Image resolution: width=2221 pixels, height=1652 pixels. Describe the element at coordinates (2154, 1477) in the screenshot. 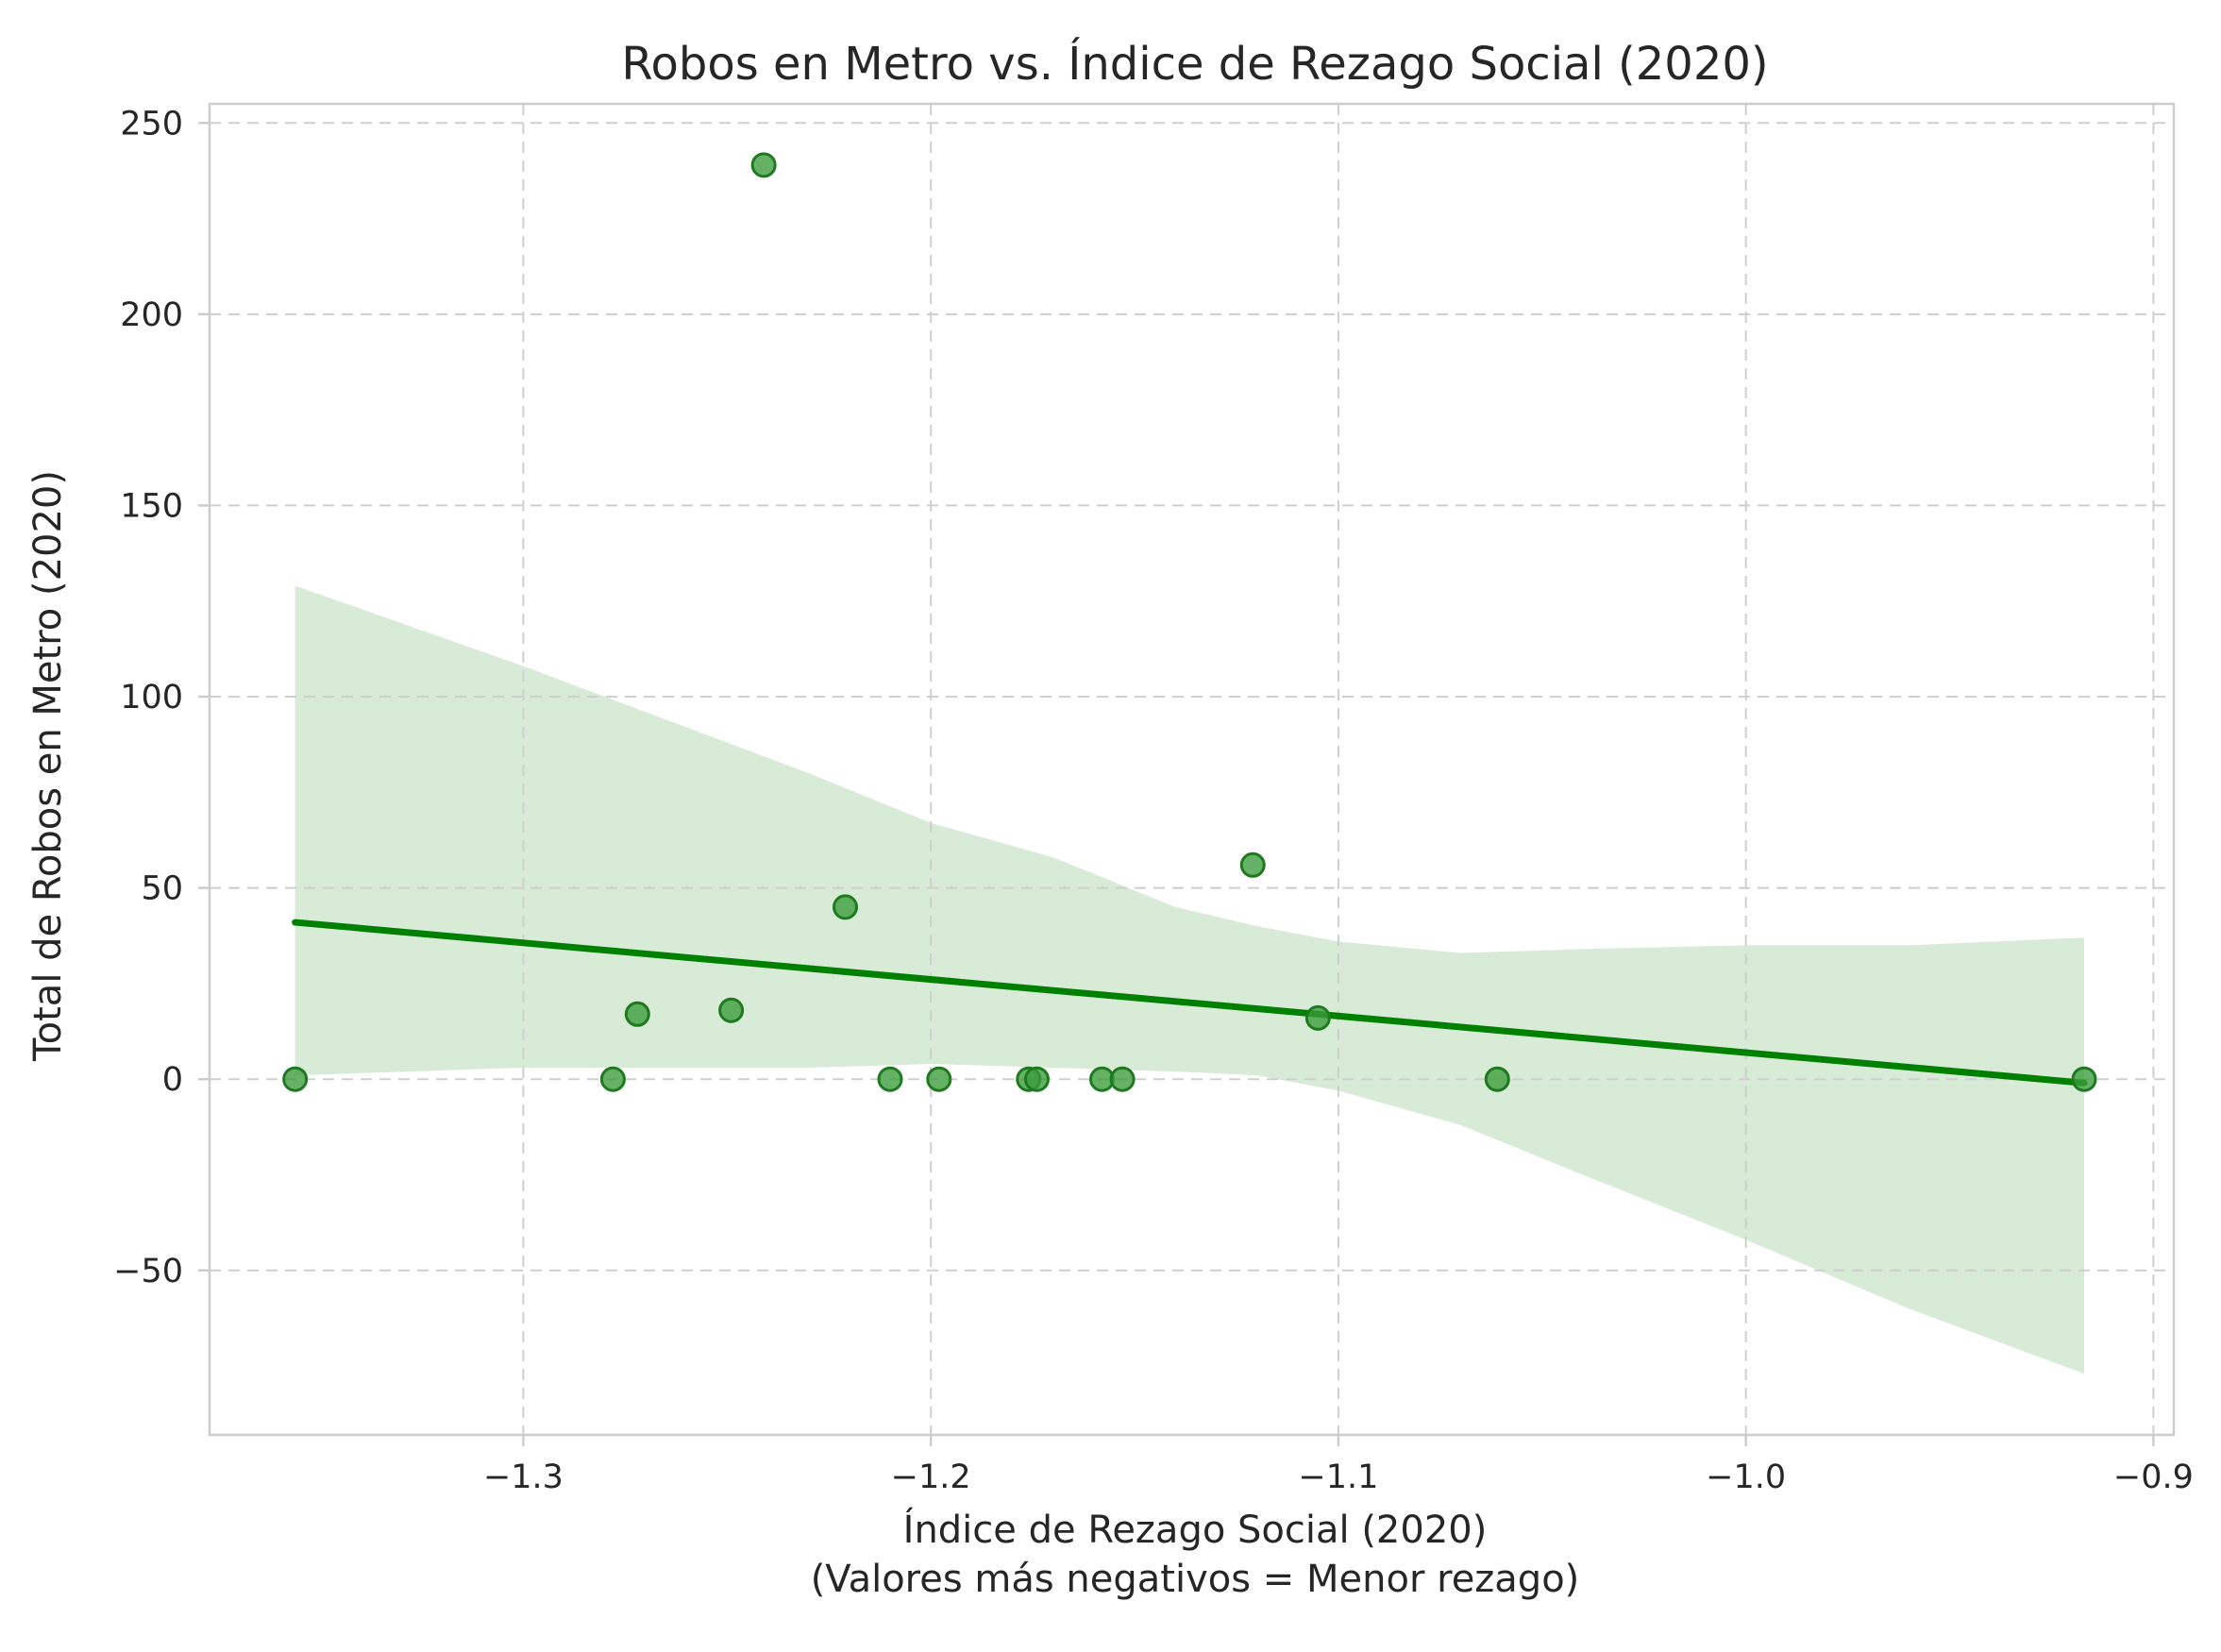

I see `x-tick-label: −0.9` at that location.